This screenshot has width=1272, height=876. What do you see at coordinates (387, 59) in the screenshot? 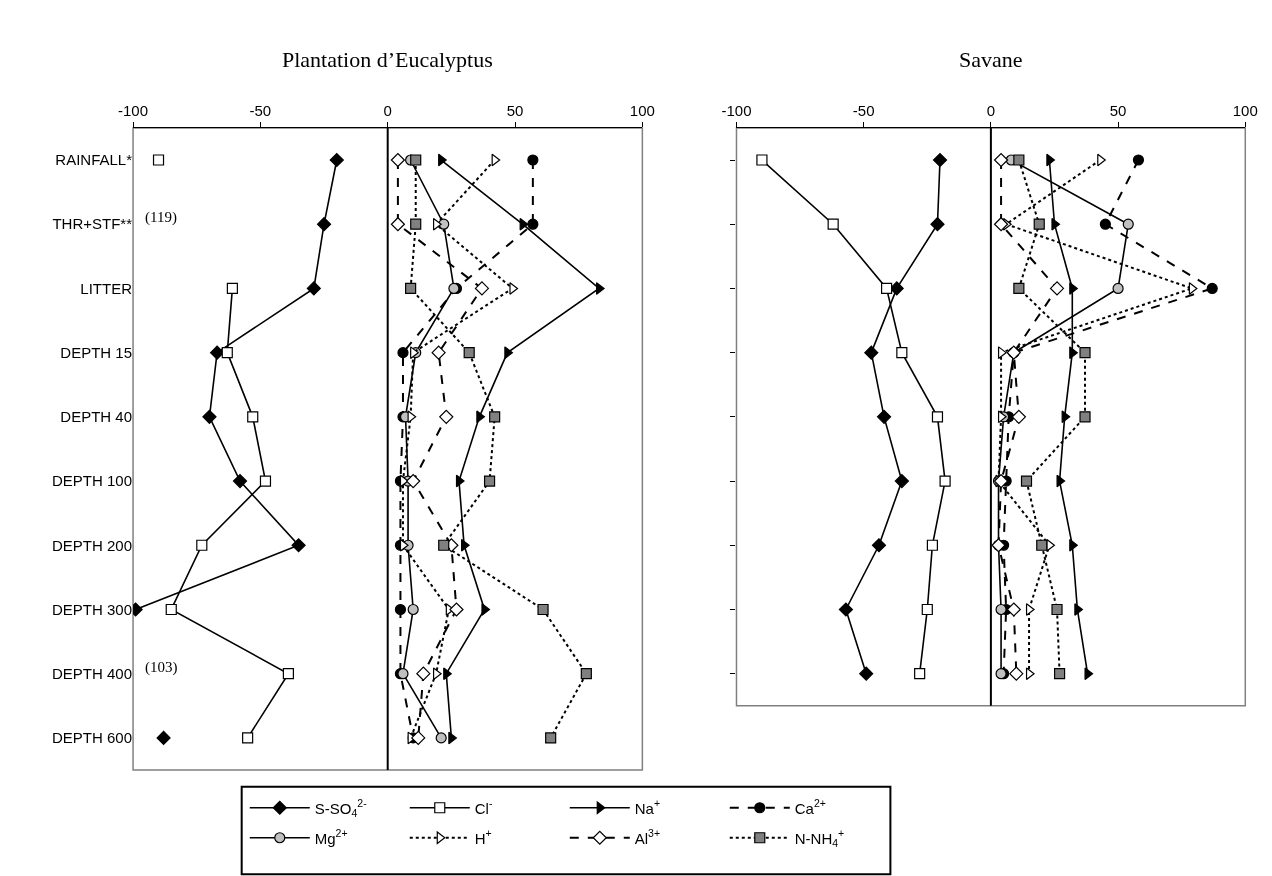
I see `chart-title: Plantation d’Eucalyptus` at bounding box center [387, 59].